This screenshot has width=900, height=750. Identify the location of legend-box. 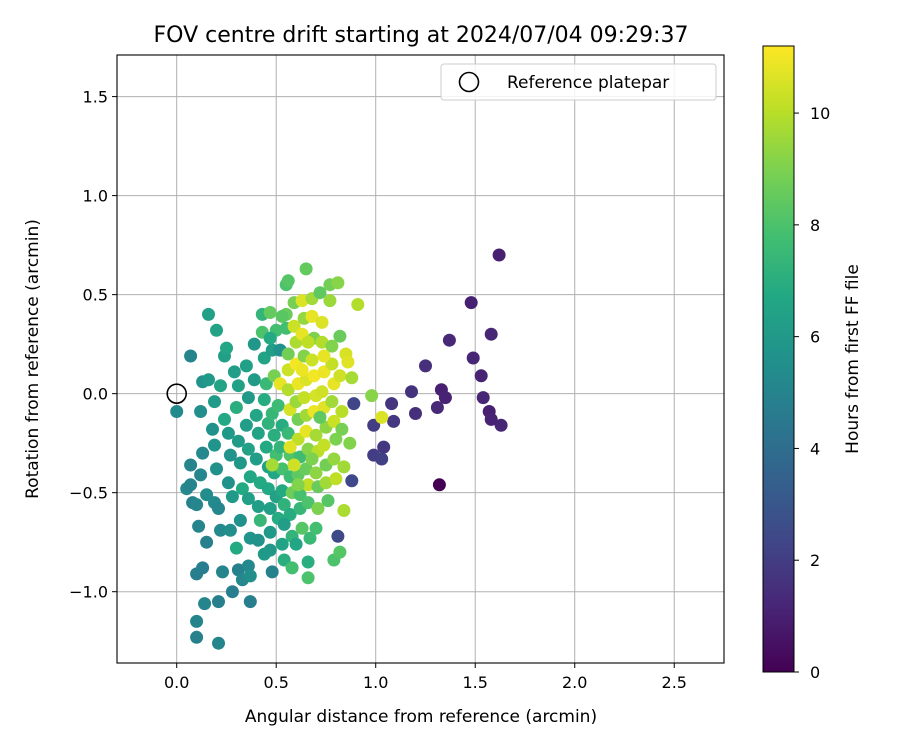
(578, 82).